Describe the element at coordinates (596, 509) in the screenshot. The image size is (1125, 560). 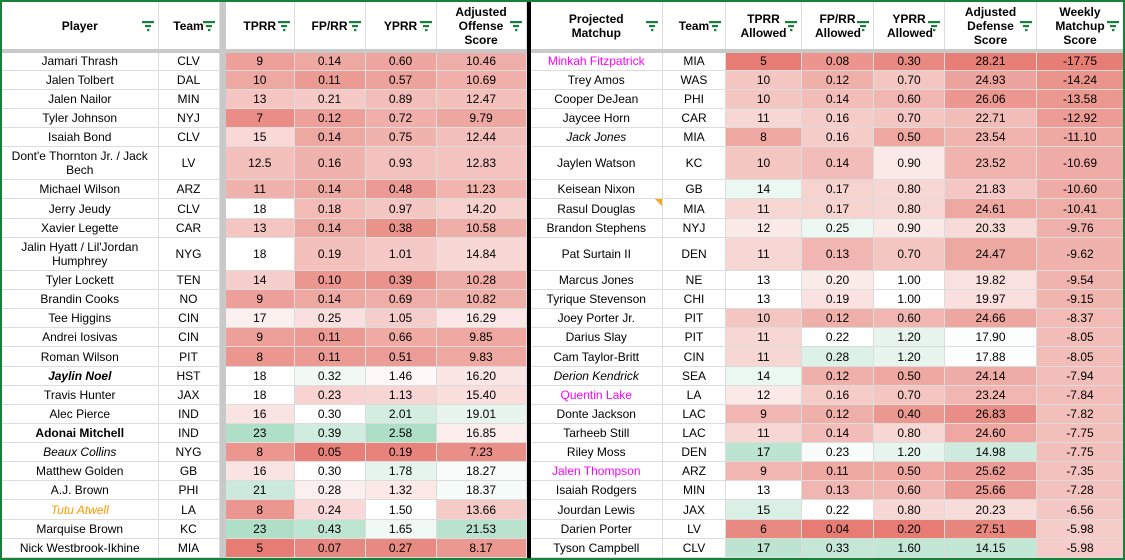
I see `player-name-cell: Jourdan Lewis` at that location.